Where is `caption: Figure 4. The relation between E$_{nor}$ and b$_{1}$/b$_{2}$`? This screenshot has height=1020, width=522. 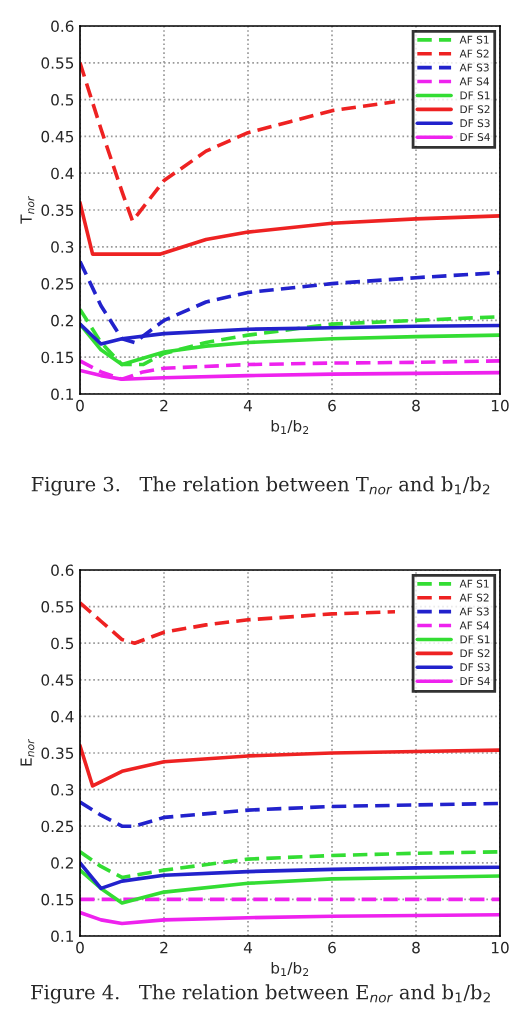 caption: Figure 4. The relation between E$_{nor}$ and b$_{1}$/b$_{2}$ is located at coordinates (260, 994).